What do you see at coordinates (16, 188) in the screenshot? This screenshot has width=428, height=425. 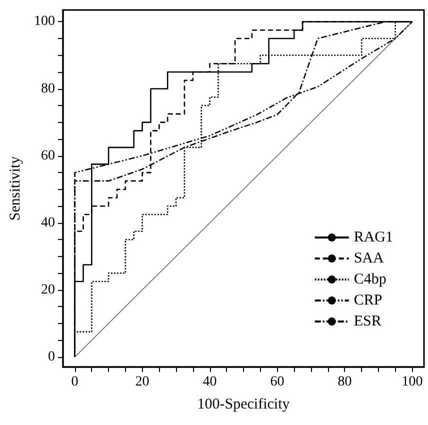 I see `y-axis-title: Sensitivity` at bounding box center [16, 188].